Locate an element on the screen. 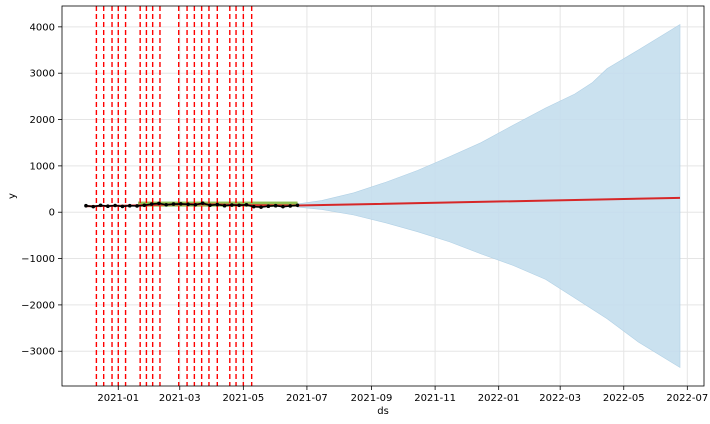  y-axis-ticks: −3000 −2000 −1000 0 1000 2000 3000 4000 is located at coordinates (41, 190).